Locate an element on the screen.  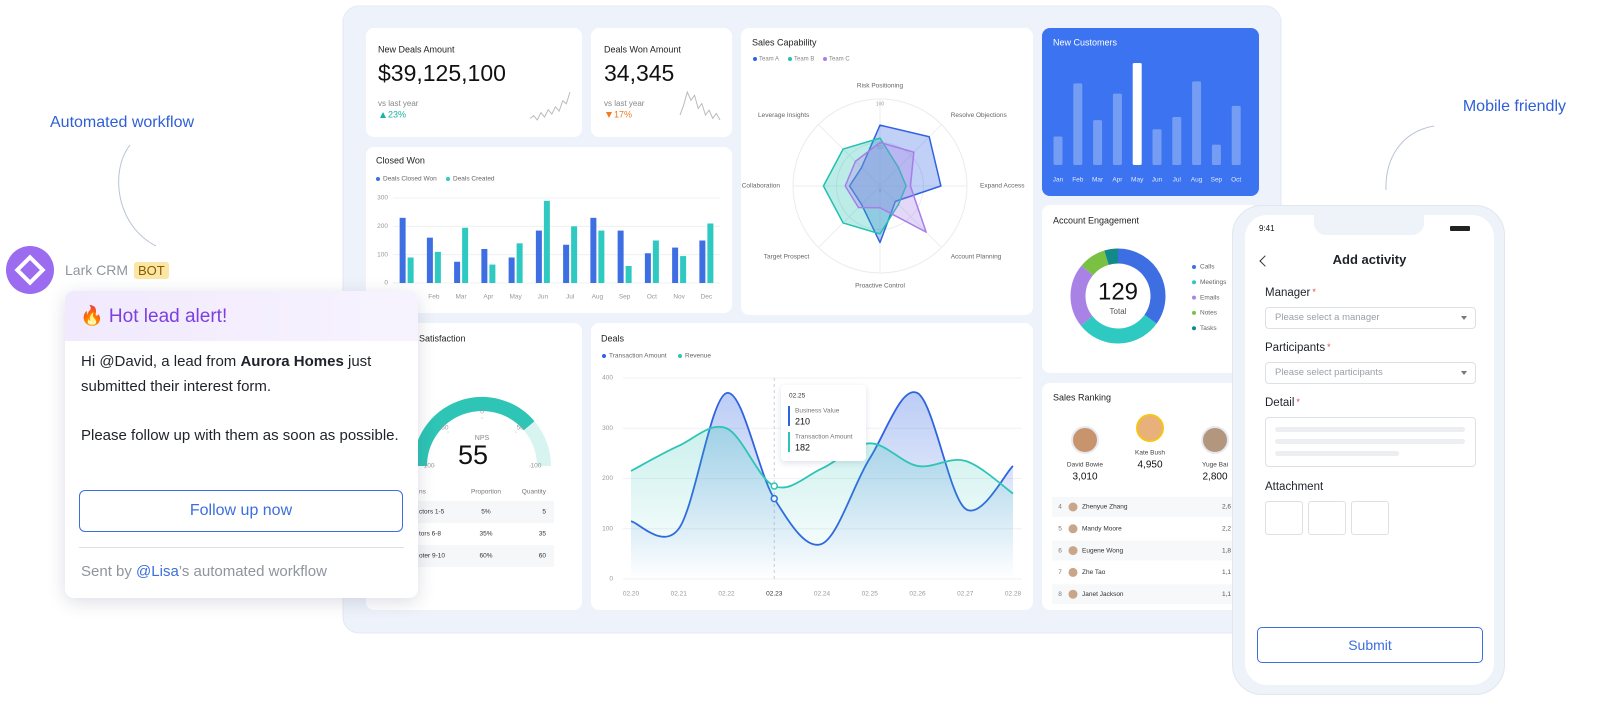
submit-button: Submit is located at coordinates (1370, 645).